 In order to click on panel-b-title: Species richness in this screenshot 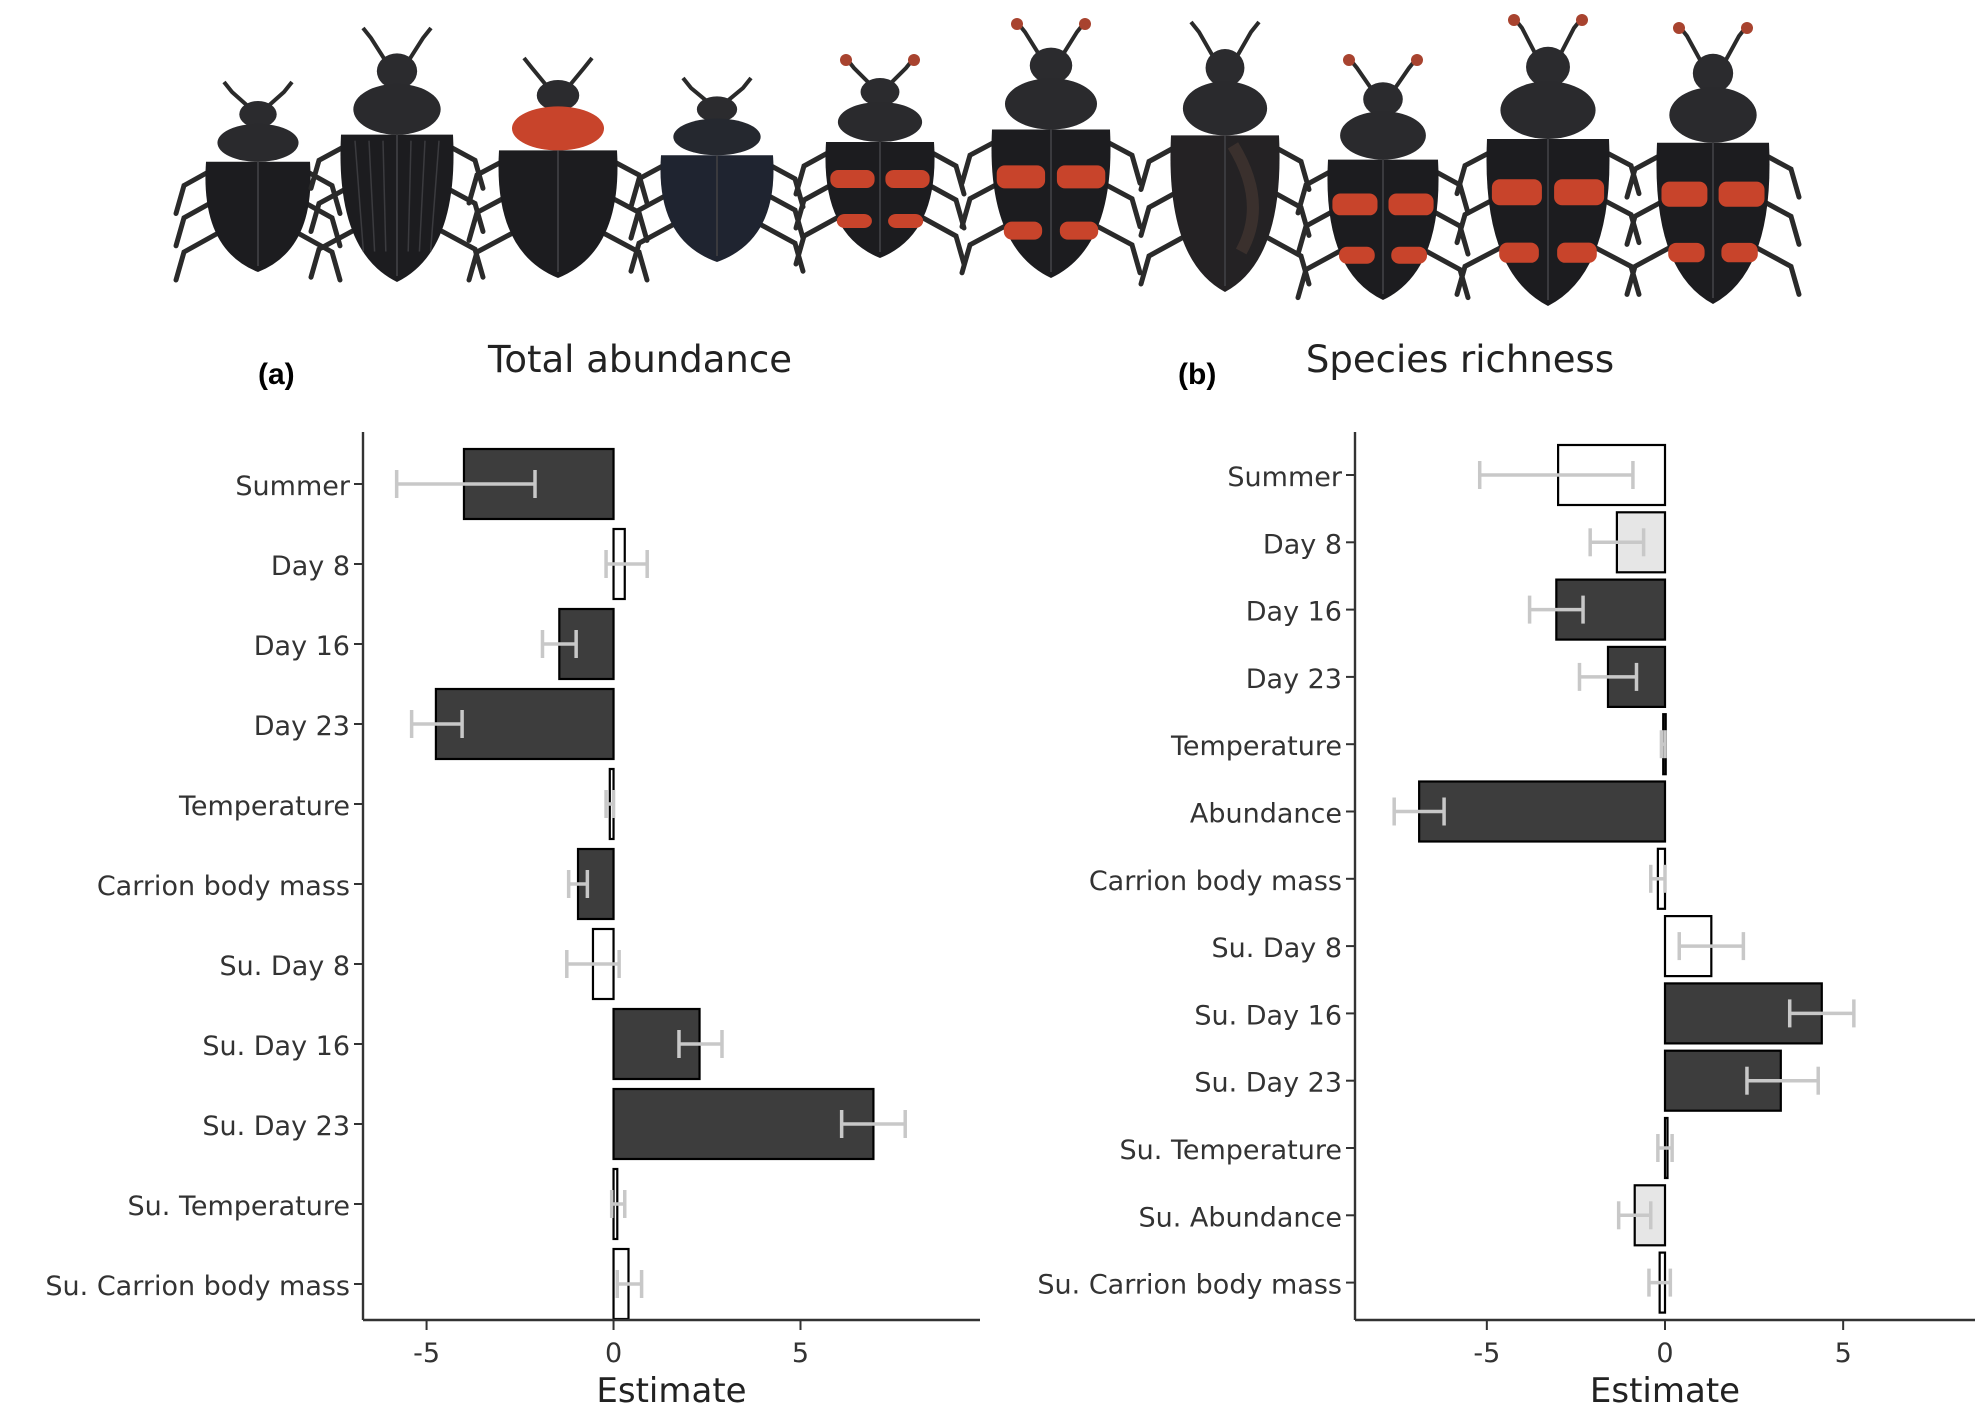, I will do `click(1460, 359)`.